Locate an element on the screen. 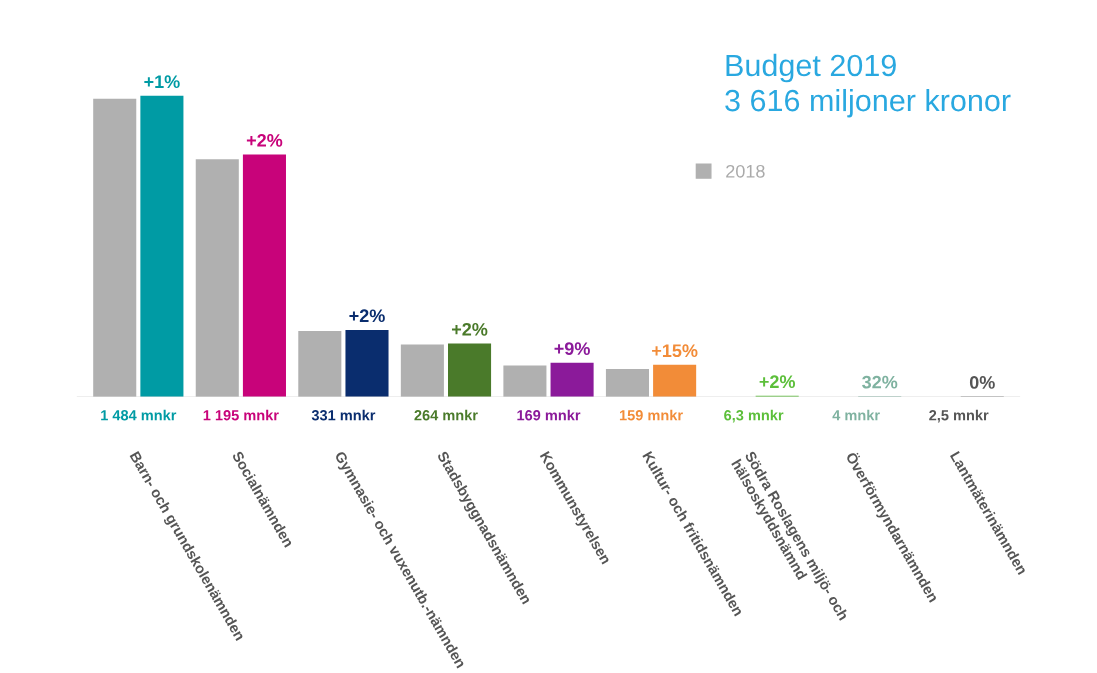 The height and width of the screenshot is (673, 1097). annotation: +9% is located at coordinates (572, 349).